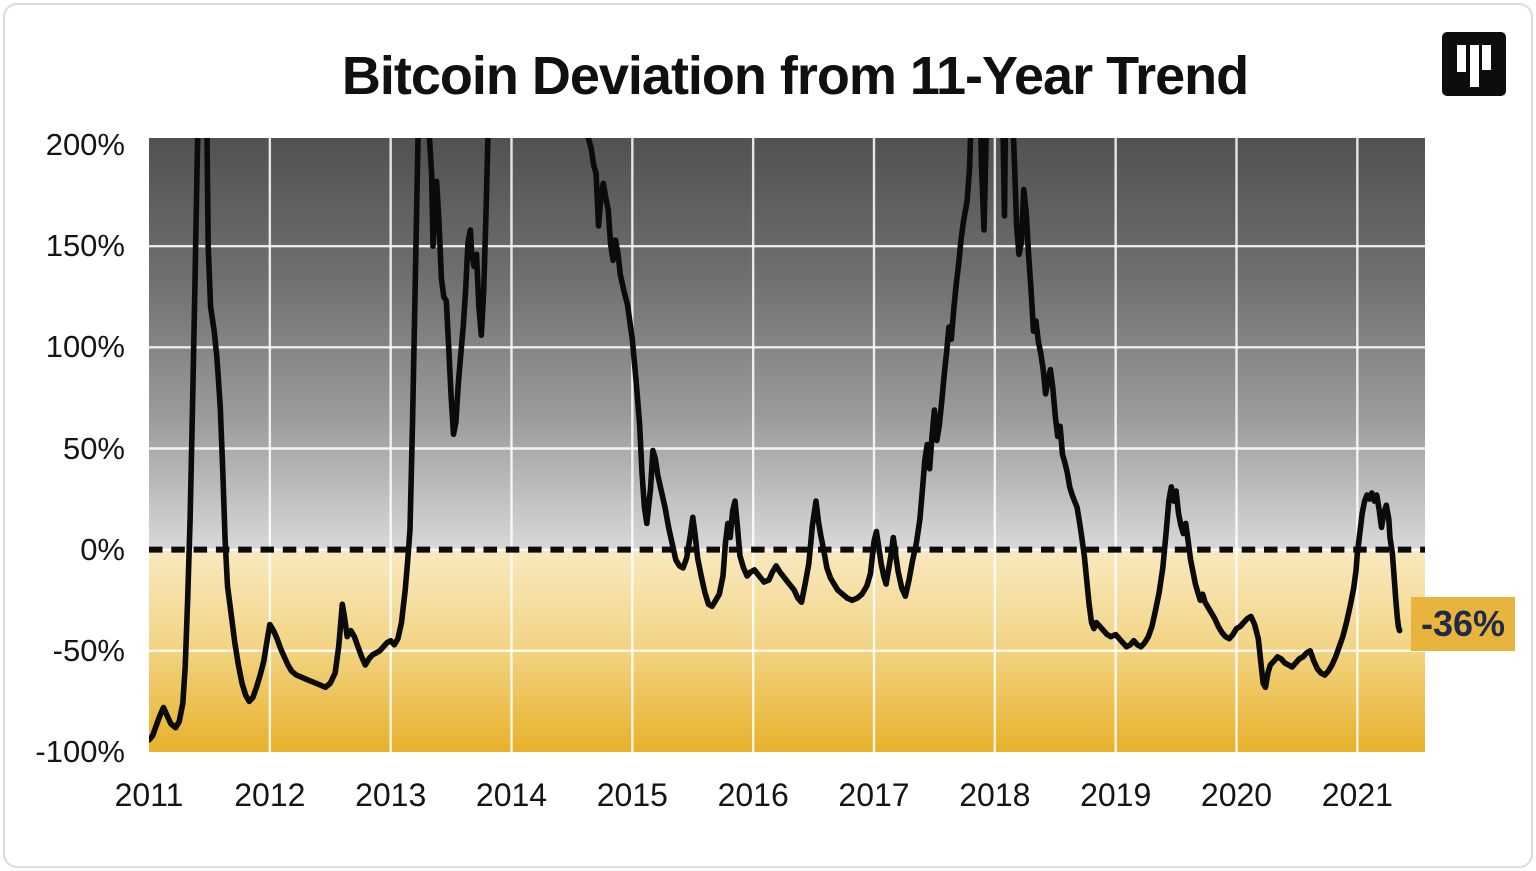  I want to click on x-tick-label: 2013, so click(391, 795).